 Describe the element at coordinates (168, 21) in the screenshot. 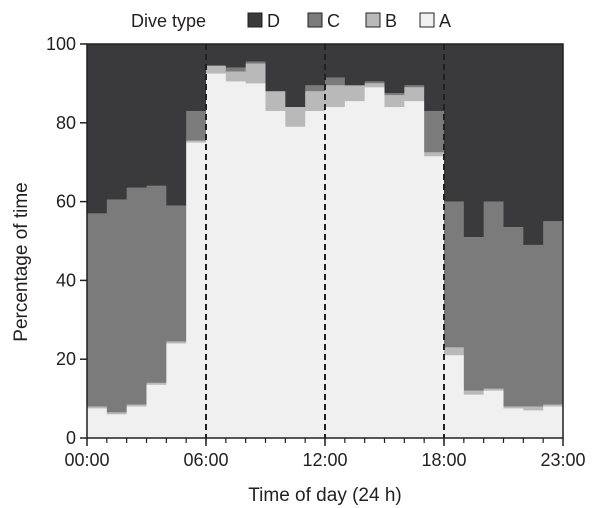

I see `legend-title: Dive type` at that location.